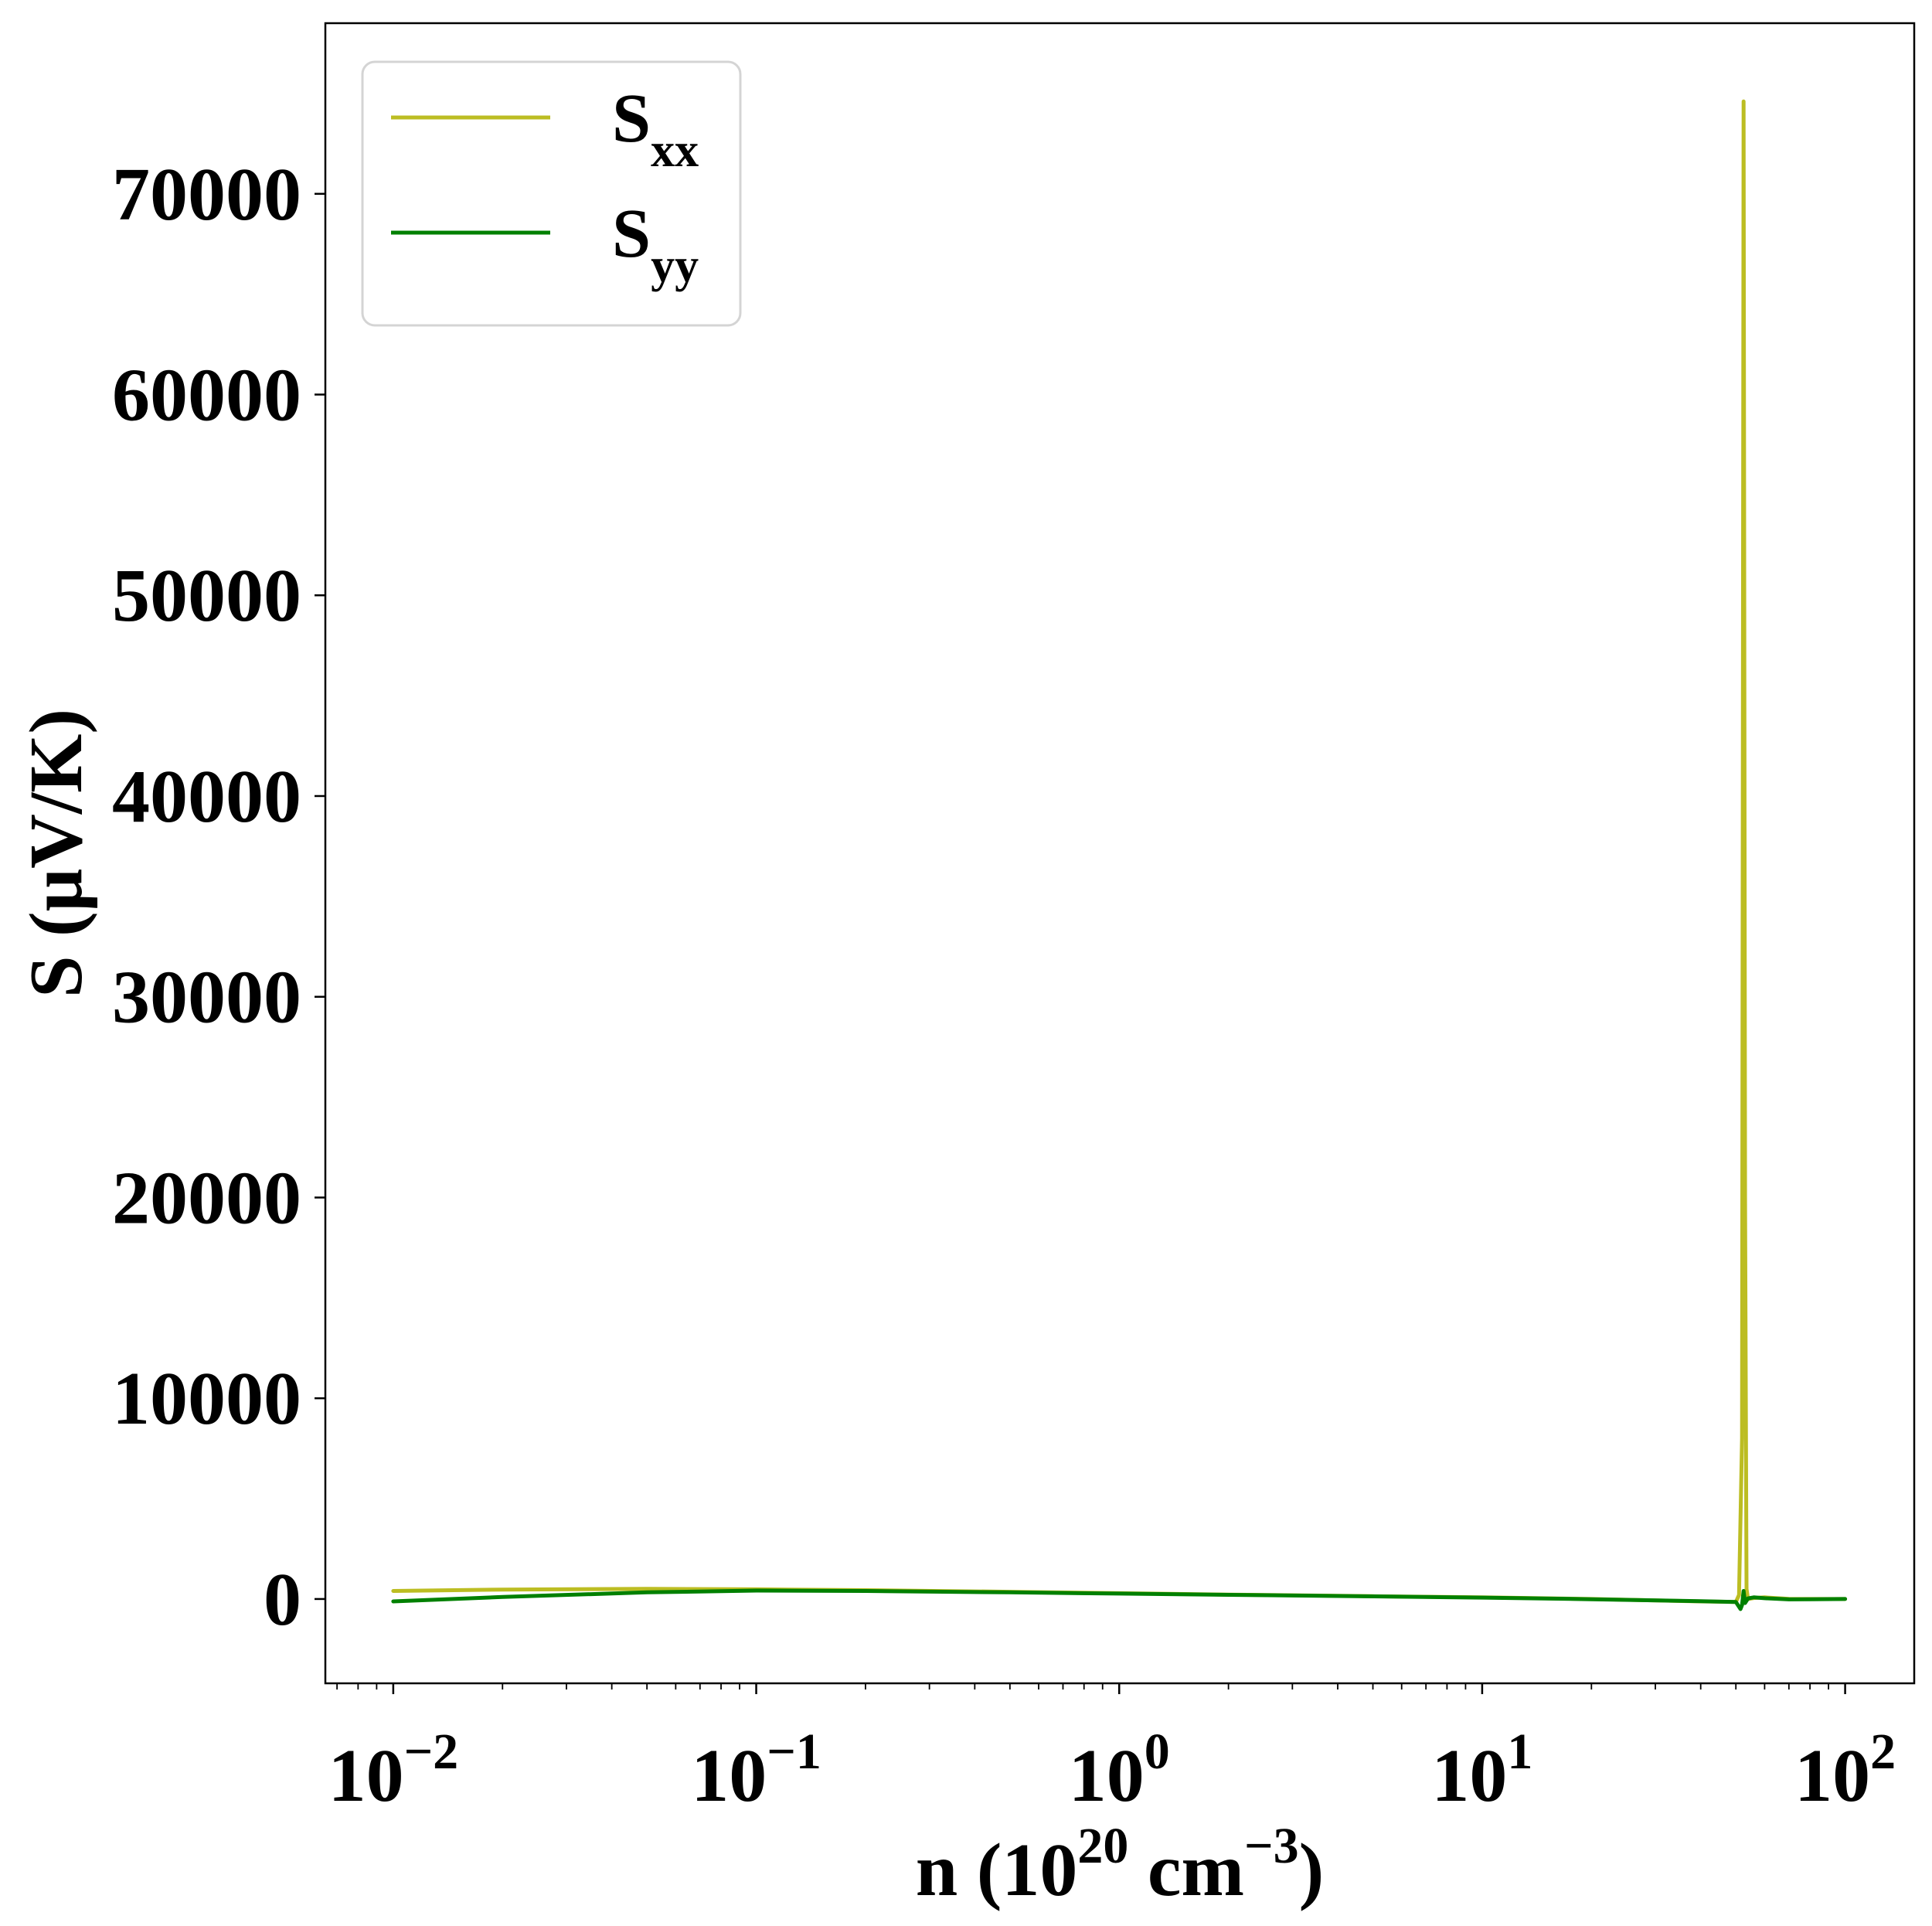 The width and height of the screenshot is (1932, 1926). Describe the element at coordinates (207, 395) in the screenshot. I see `y-tick-label: 60000` at that location.